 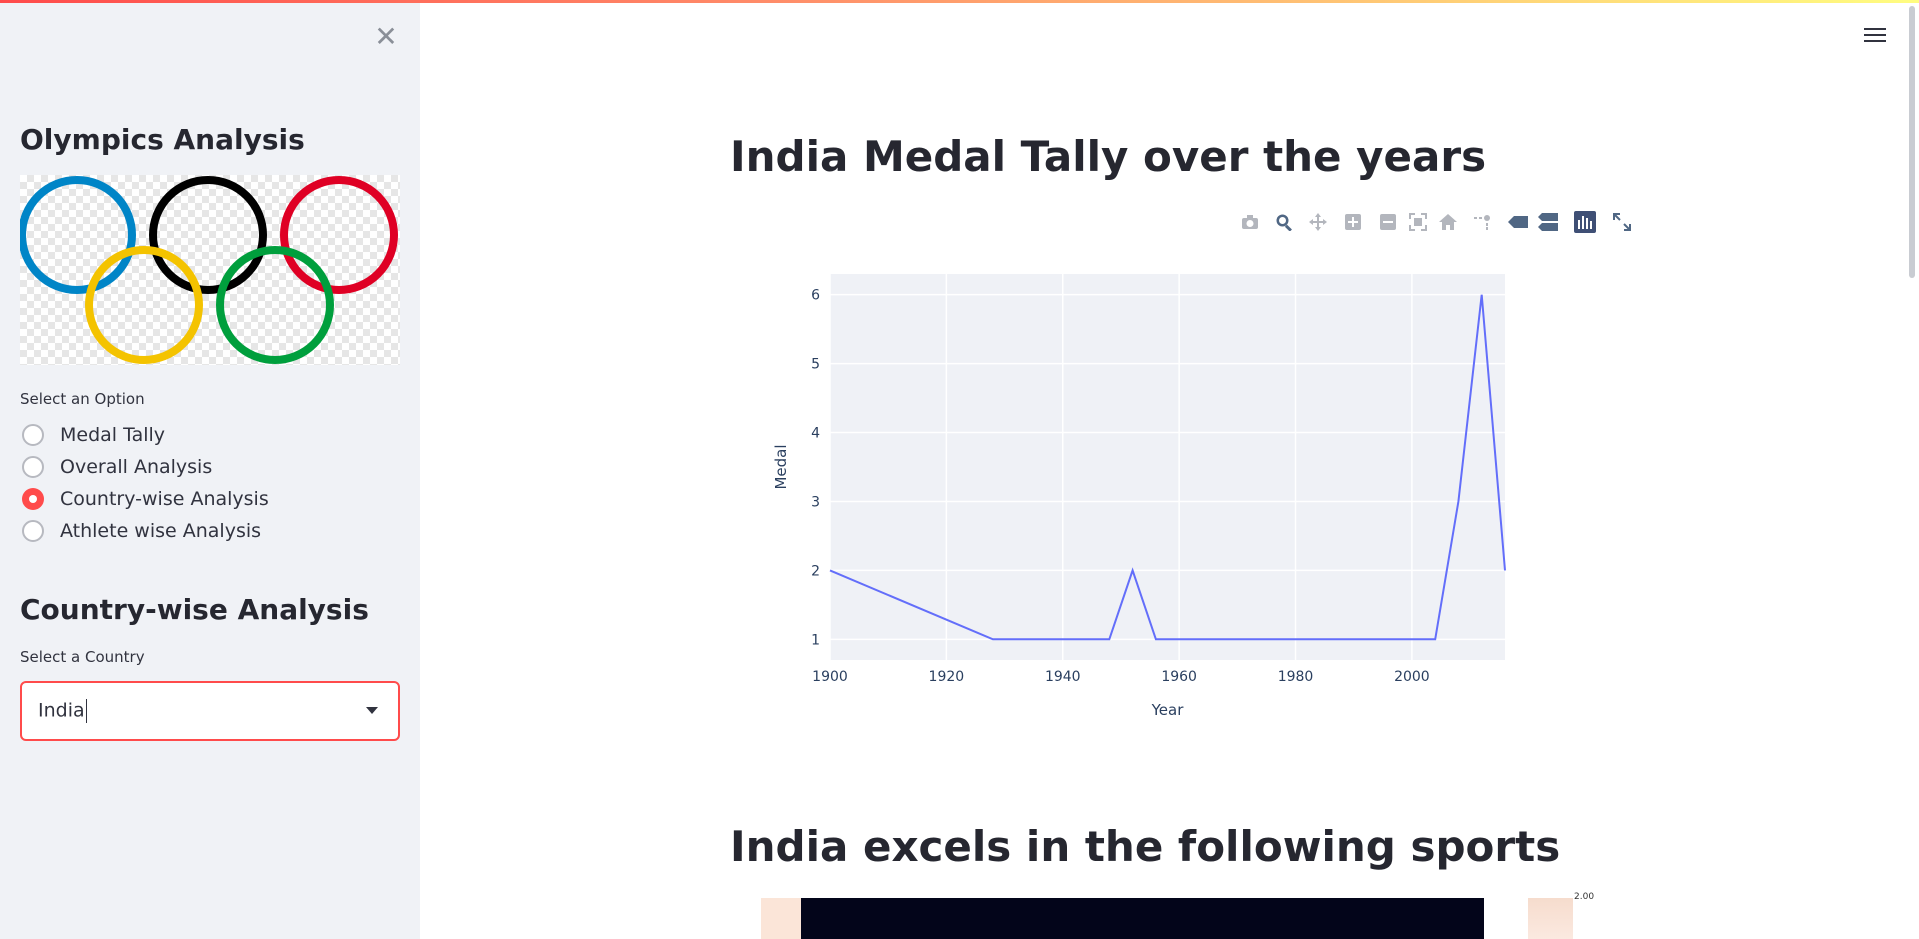 I want to click on page-scrollbar, so click(x=1912, y=142).